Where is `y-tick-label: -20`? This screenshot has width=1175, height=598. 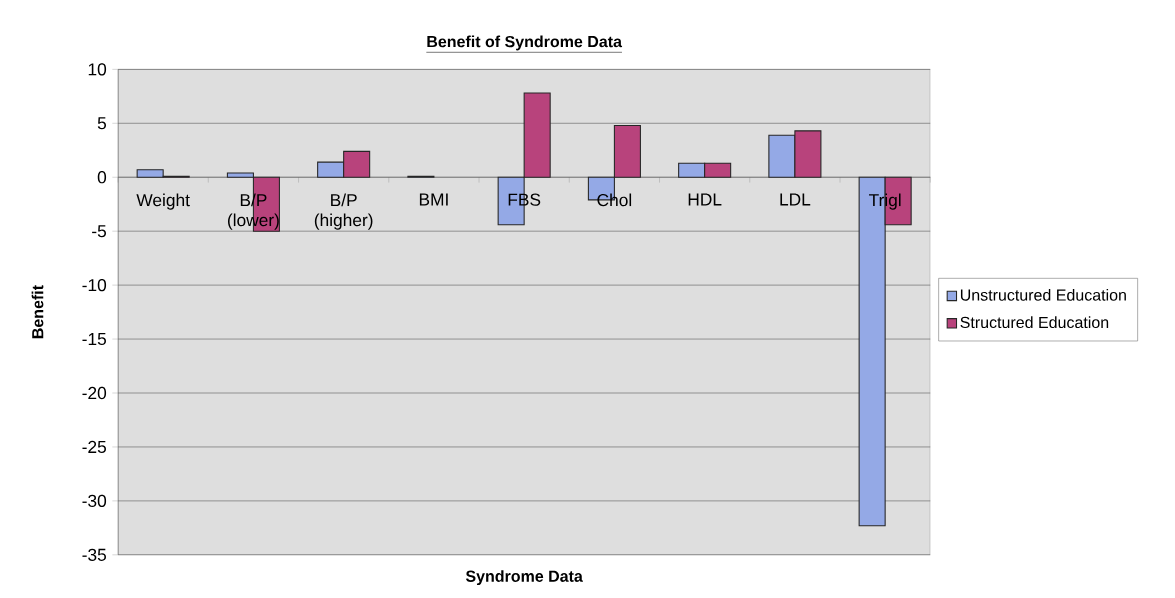
y-tick-label: -20 is located at coordinates (94, 393).